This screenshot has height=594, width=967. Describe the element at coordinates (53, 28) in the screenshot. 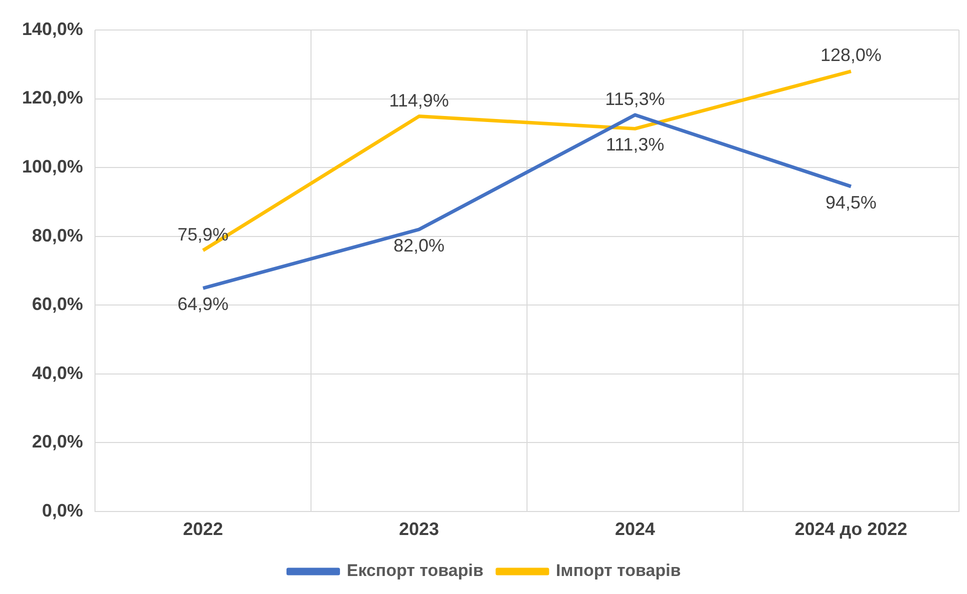

I see `y-tick-label: 140,0%` at that location.